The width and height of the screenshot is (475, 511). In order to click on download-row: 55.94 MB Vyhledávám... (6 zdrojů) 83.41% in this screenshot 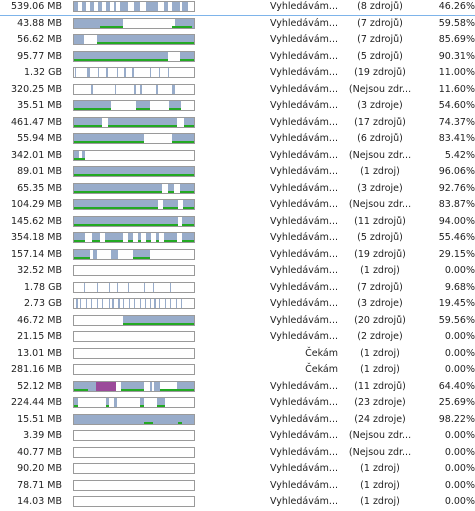, I will do `click(237, 139)`.